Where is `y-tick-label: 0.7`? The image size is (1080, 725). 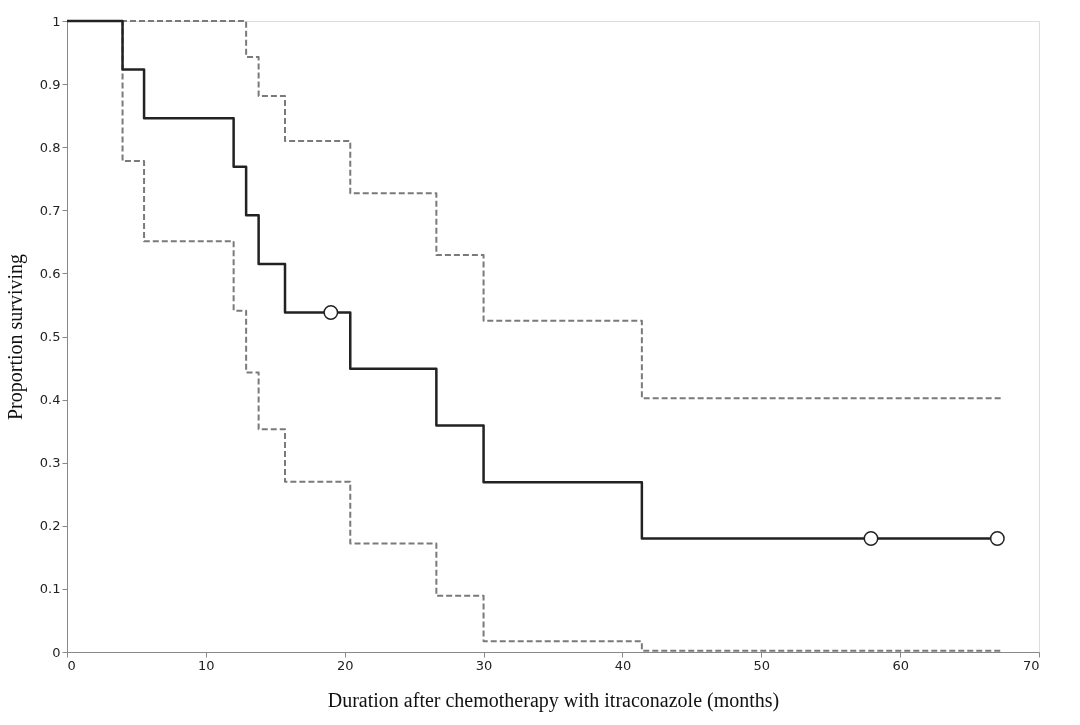
y-tick-label: 0.7 is located at coordinates (50, 210).